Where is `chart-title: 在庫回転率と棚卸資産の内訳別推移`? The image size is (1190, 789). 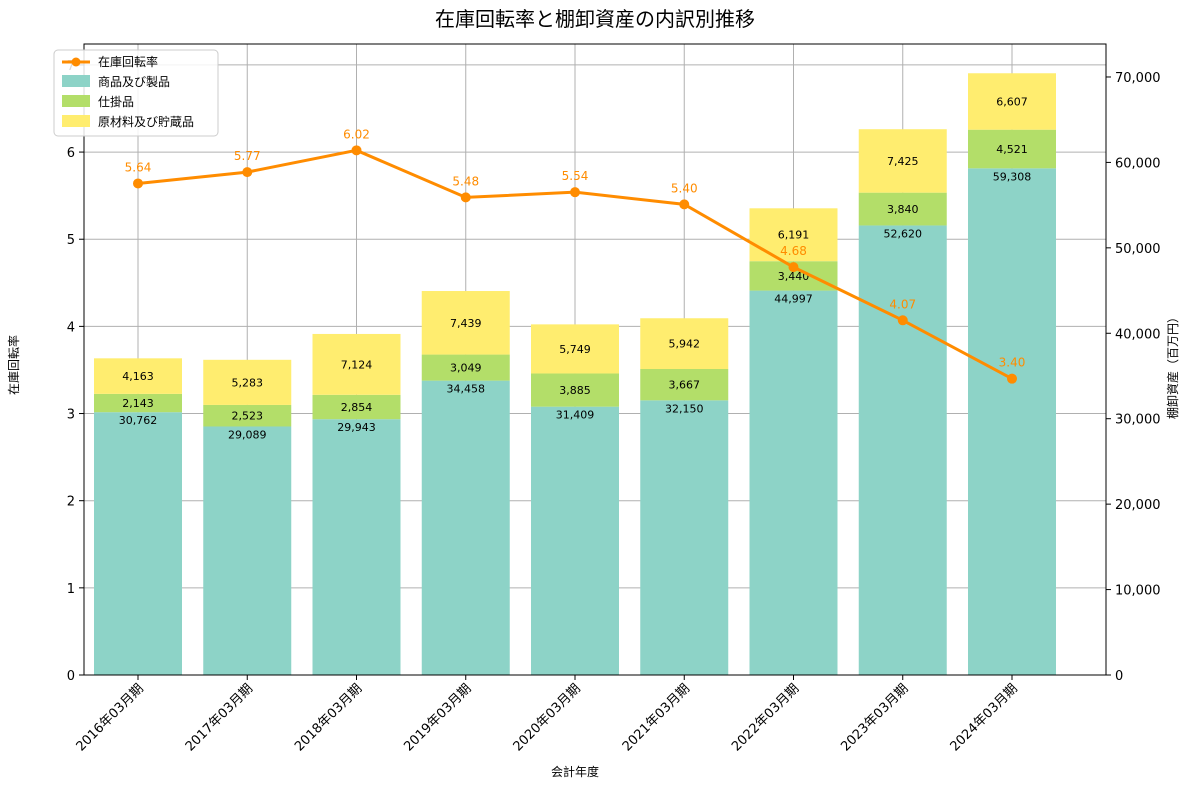
chart-title: 在庫回転率と棚卸資産の内訳別推移 is located at coordinates (595, 19).